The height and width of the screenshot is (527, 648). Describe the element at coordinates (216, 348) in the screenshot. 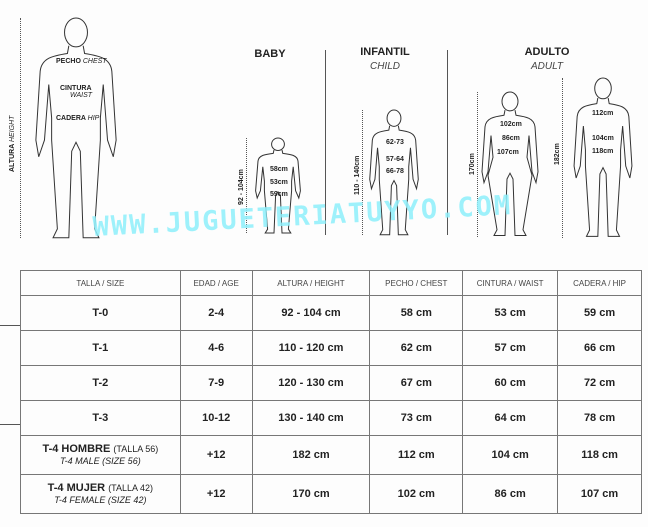

I see `age-cell: 4-6` at that location.